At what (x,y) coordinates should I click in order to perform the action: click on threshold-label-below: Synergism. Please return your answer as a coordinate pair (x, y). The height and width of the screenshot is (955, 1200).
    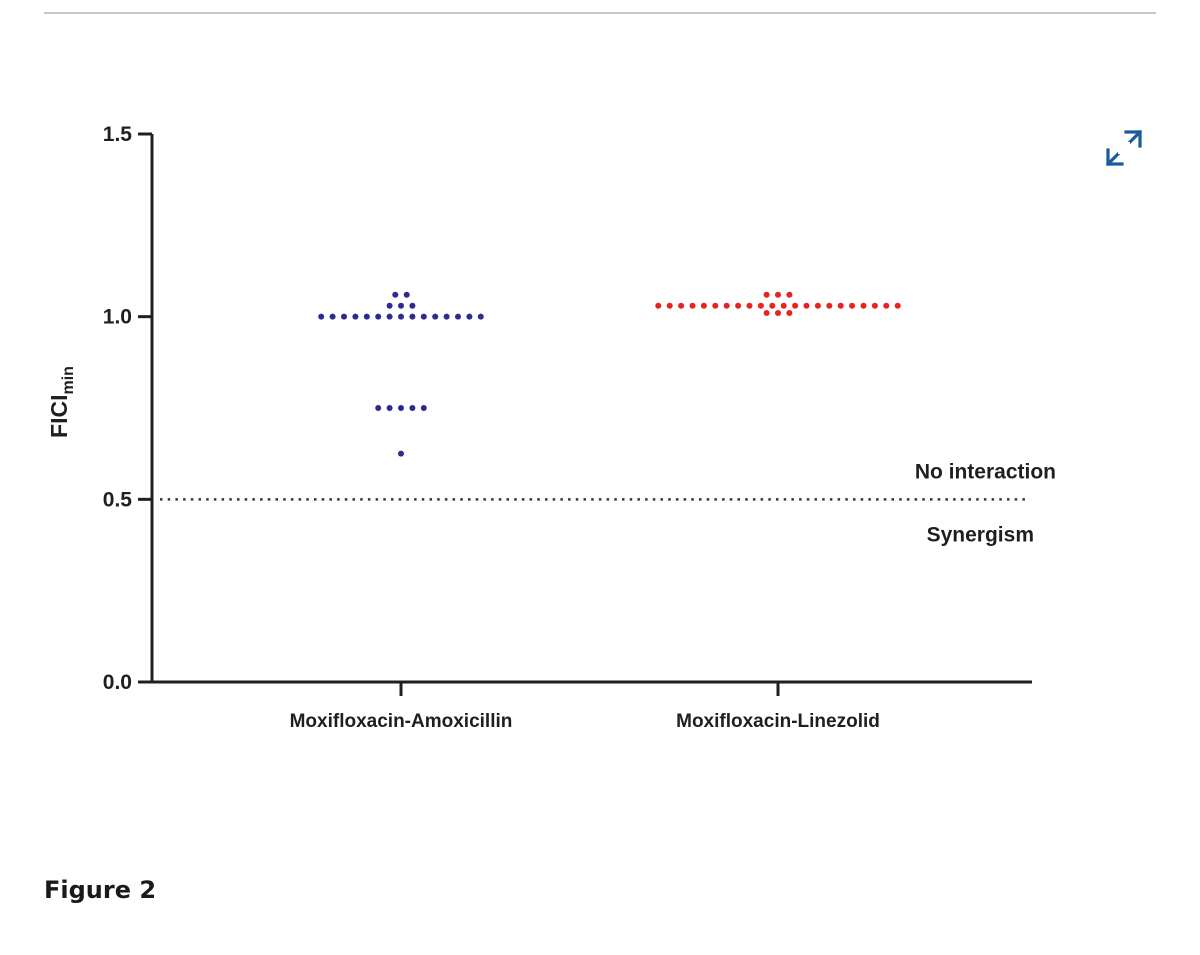
    Looking at the image, I should click on (980, 534).